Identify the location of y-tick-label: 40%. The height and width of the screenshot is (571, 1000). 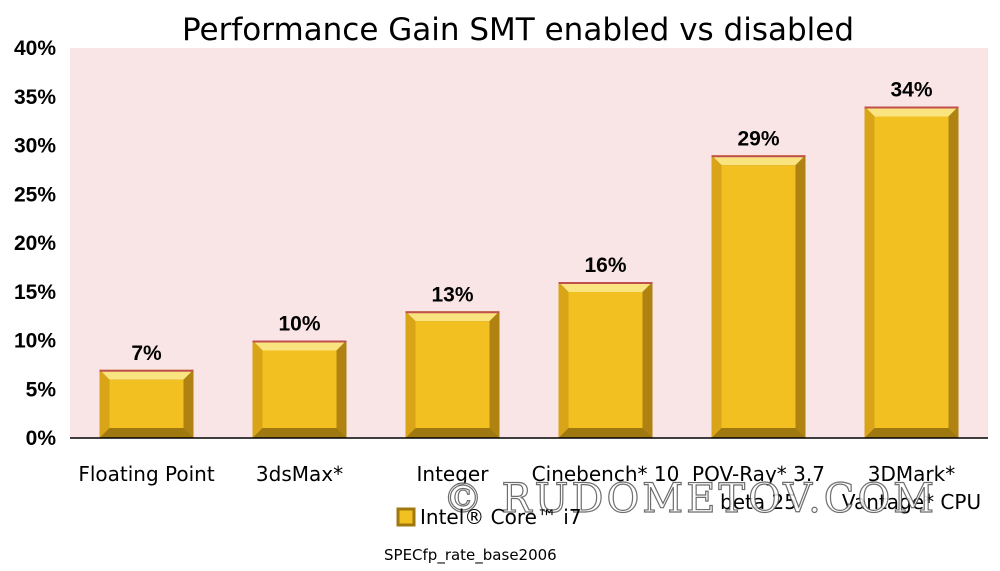
(35, 48).